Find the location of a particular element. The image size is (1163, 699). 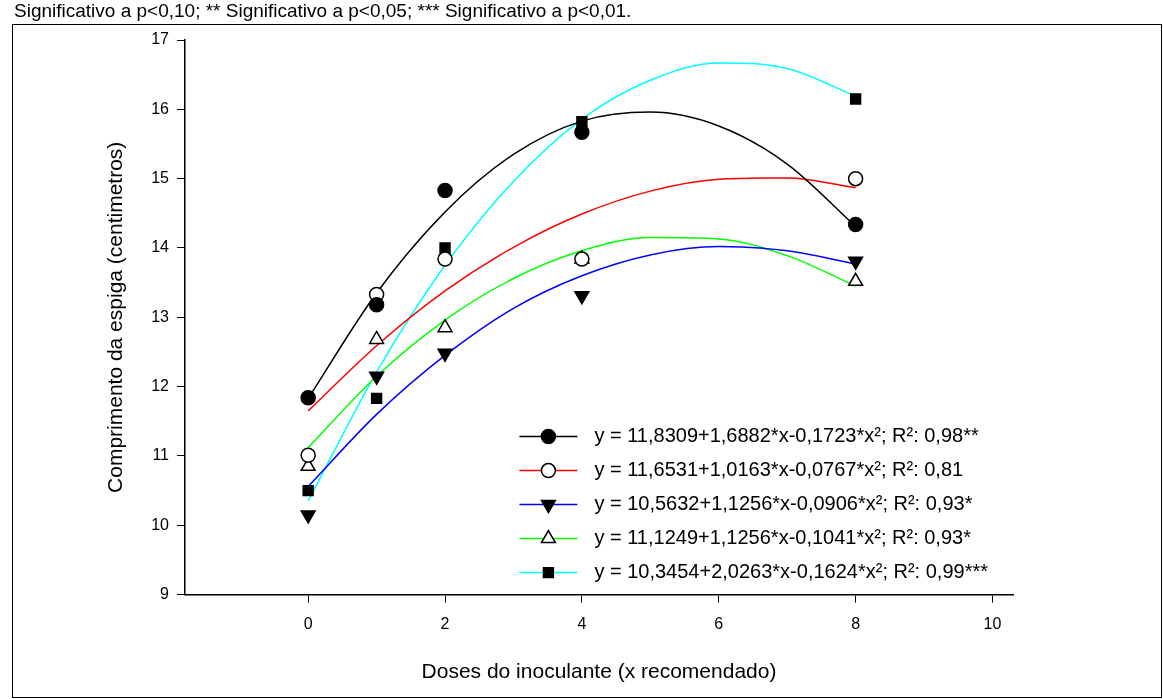

x-tick-label: 2 is located at coordinates (445, 623).